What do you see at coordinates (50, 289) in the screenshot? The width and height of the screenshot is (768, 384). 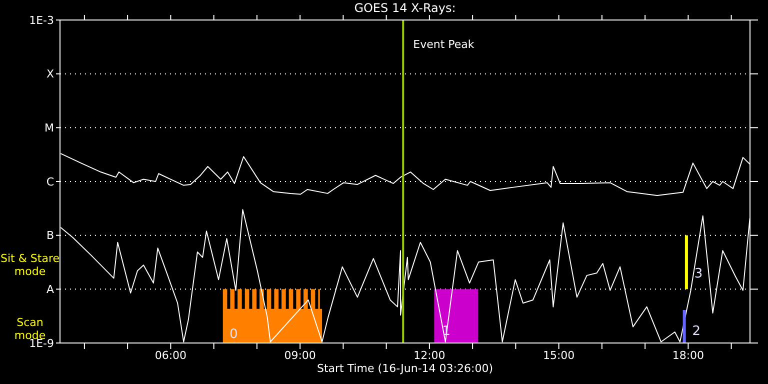 I see `y-tick-label: A` at bounding box center [50, 289].